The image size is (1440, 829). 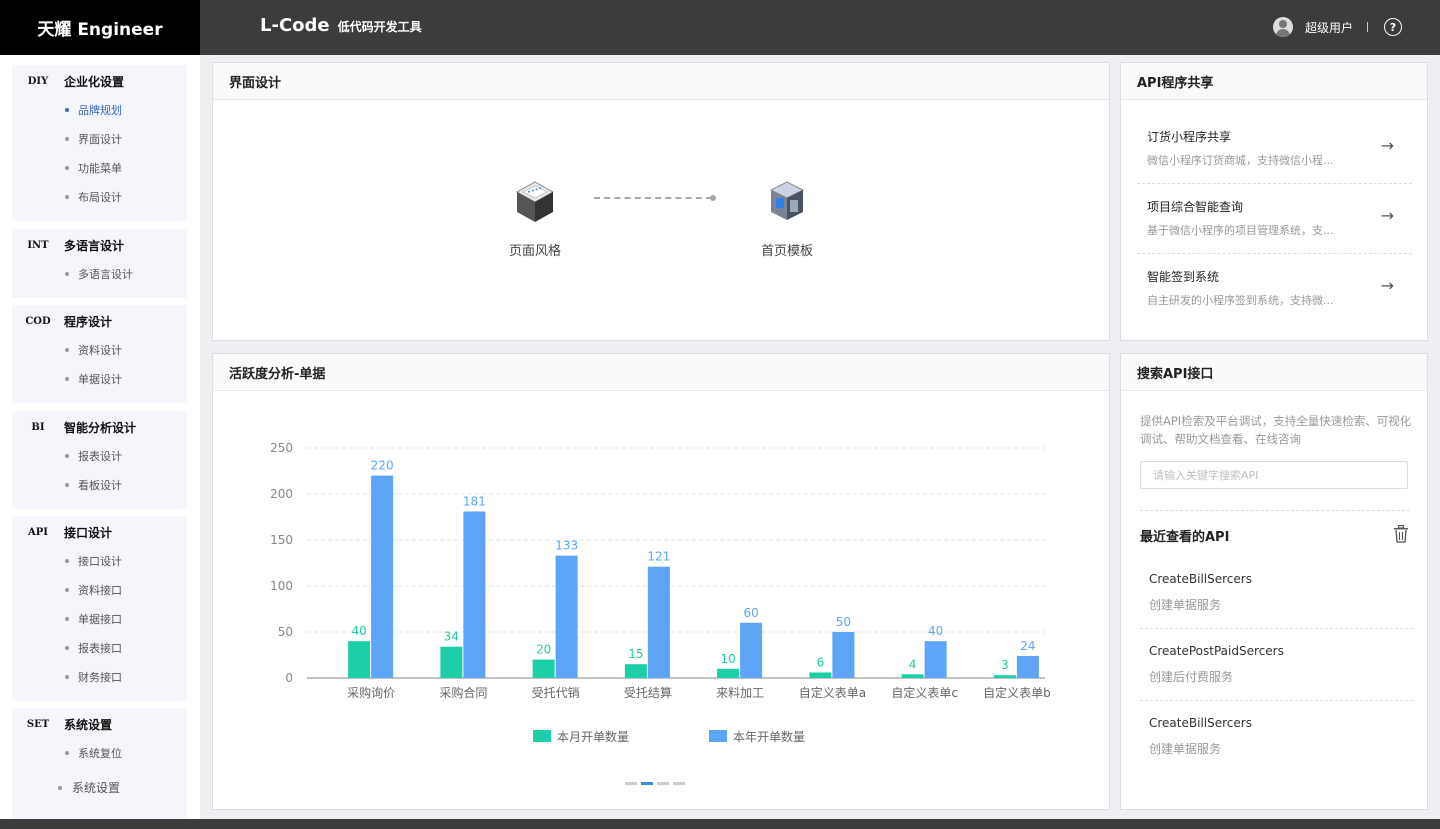 I want to click on sidebar-item: 资料接口, so click(x=99, y=589).